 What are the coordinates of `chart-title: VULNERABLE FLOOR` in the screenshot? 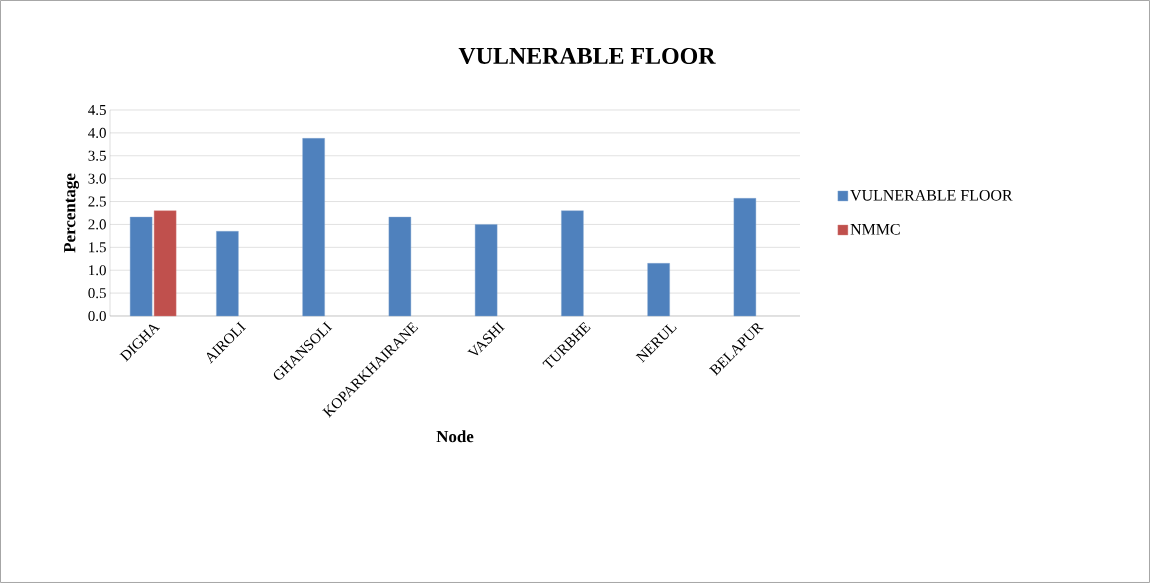 It's located at (587, 56).